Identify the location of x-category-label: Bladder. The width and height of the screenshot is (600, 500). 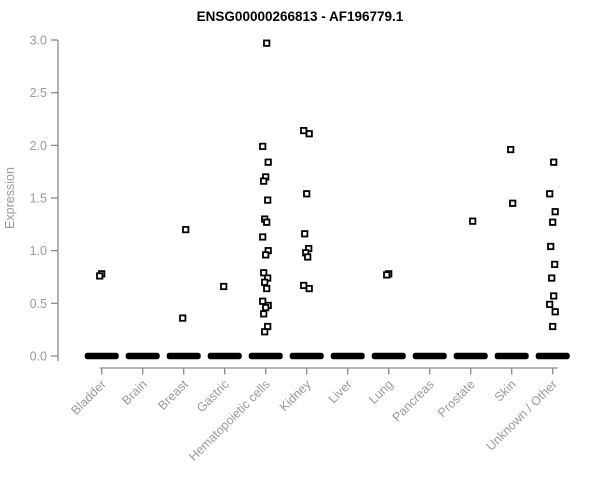
(88, 397).